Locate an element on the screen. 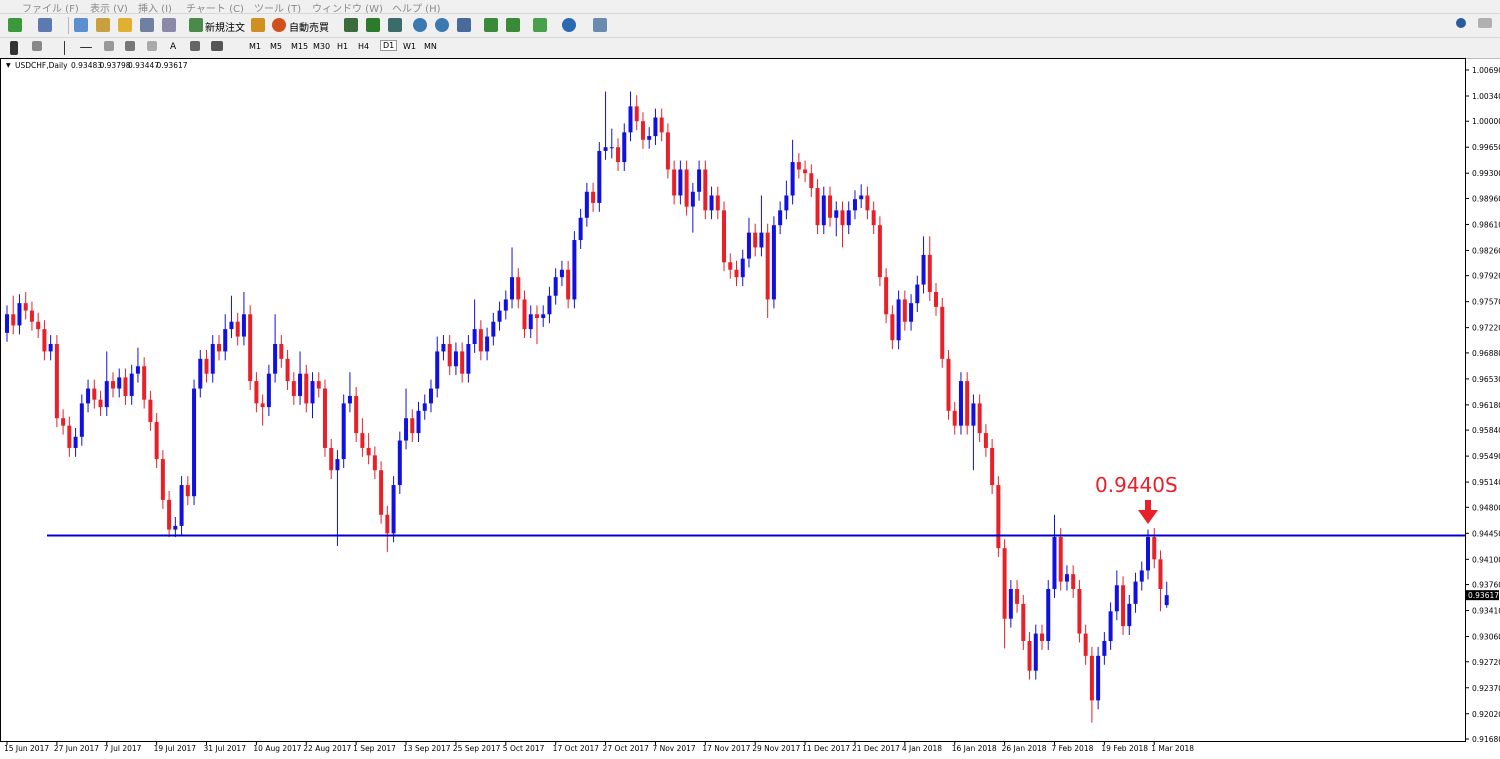 Image resolution: width=1500 pixels, height=759 pixels. periods-icon is located at coordinates (569, 25).